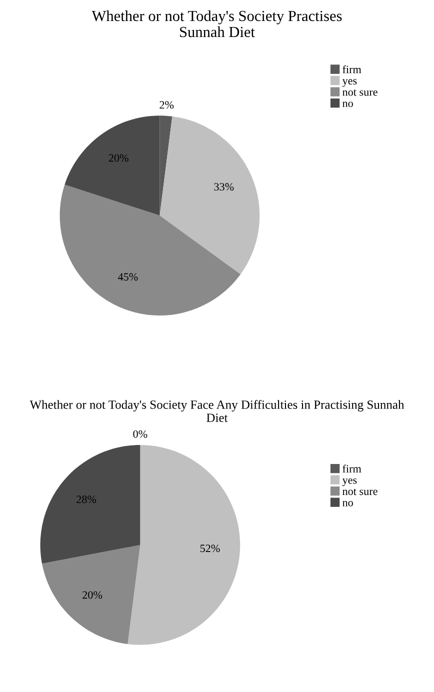 This screenshot has height=692, width=434. Describe the element at coordinates (210, 548) in the screenshot. I see `data-label: 52%` at that location.